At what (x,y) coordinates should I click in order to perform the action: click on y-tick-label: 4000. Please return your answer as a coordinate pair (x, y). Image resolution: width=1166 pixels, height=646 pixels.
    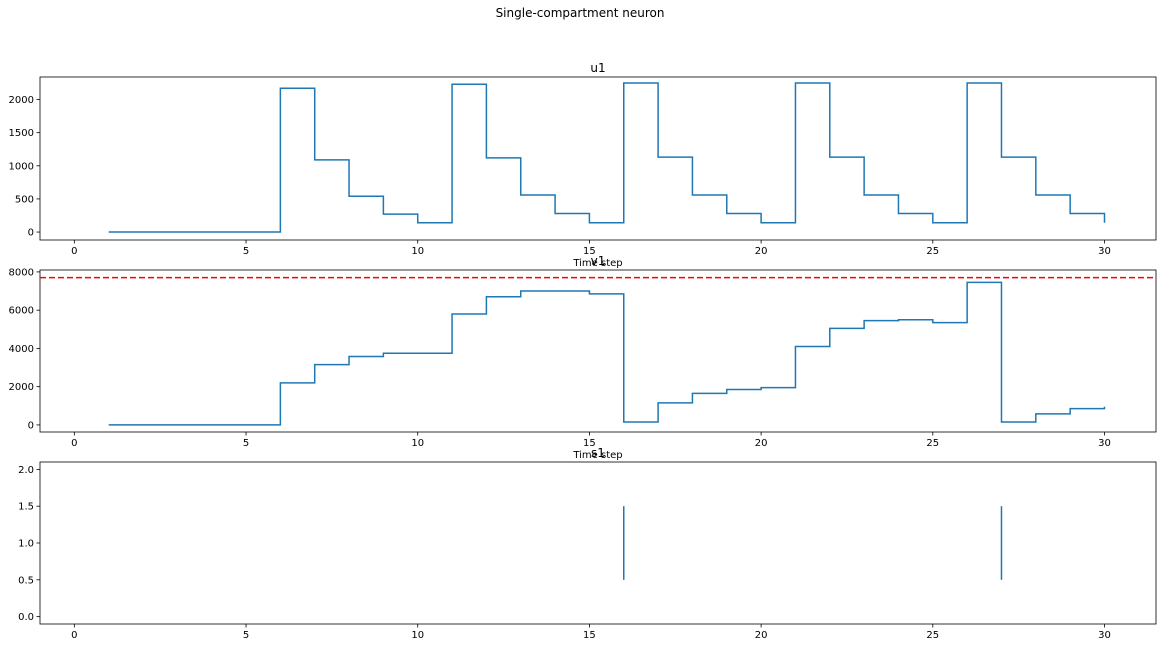
    Looking at the image, I should click on (21, 349).